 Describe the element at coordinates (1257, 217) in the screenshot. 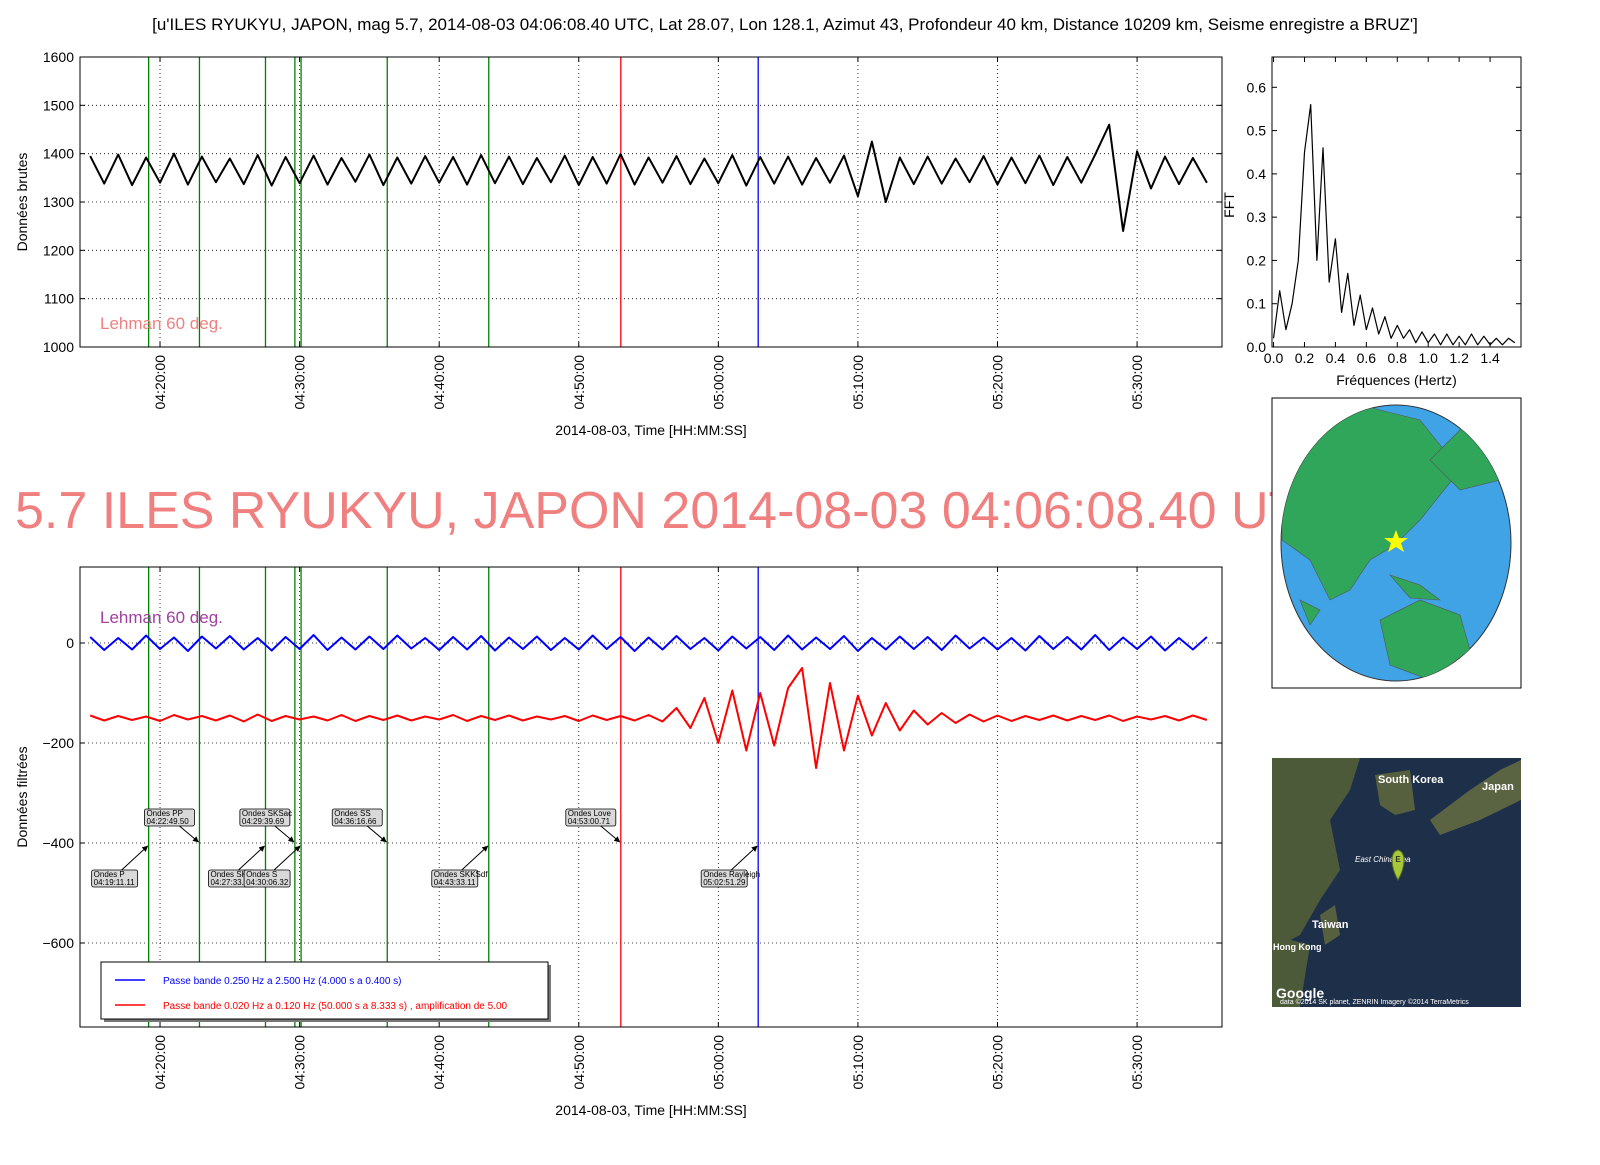

I see `y-tick-label: 0.3` at that location.